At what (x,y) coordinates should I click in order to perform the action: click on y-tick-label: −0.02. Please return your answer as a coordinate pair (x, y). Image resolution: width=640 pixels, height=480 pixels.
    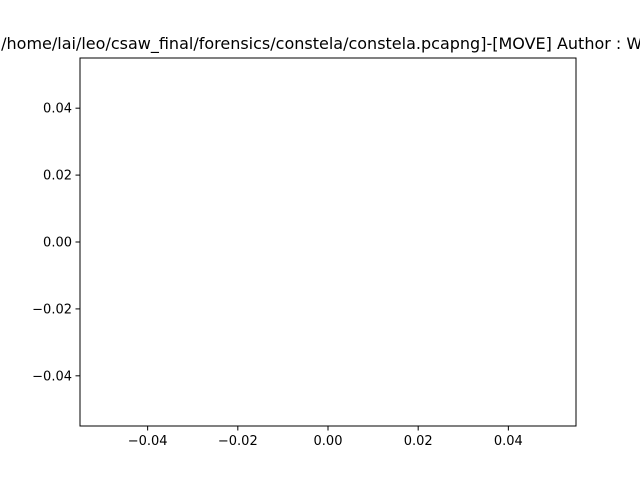
    Looking at the image, I should click on (52, 309).